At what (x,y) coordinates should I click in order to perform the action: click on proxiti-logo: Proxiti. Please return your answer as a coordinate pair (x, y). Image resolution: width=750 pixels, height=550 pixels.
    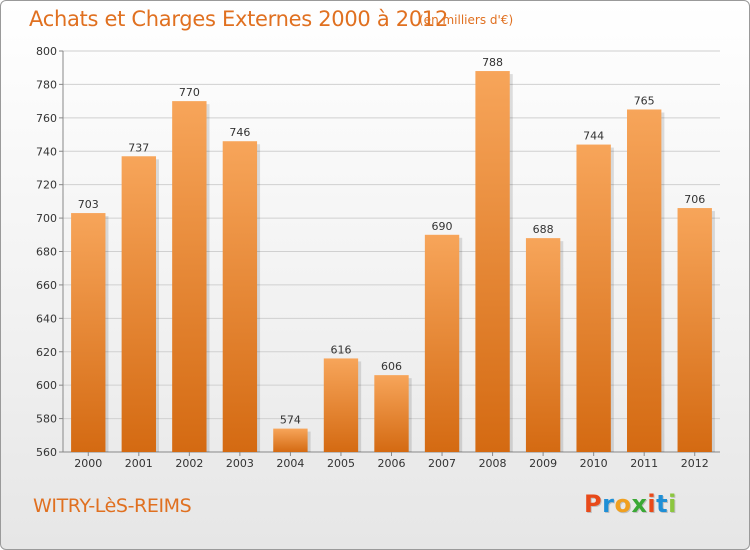
    Looking at the image, I should click on (630, 504).